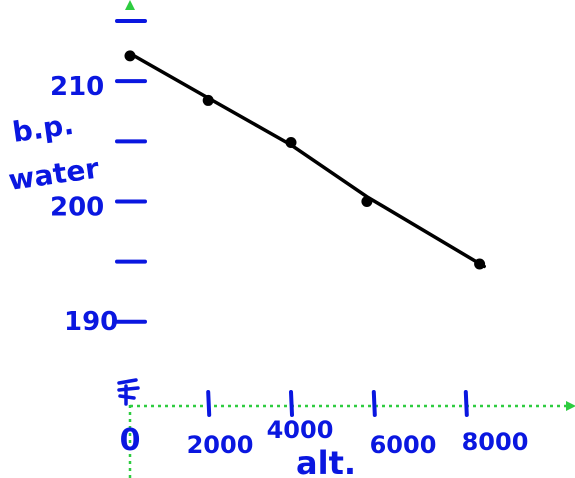 The image size is (575, 478). I want to click on x-tick-labels: 0 2000 4000 6000 8000, so click(324, 437).